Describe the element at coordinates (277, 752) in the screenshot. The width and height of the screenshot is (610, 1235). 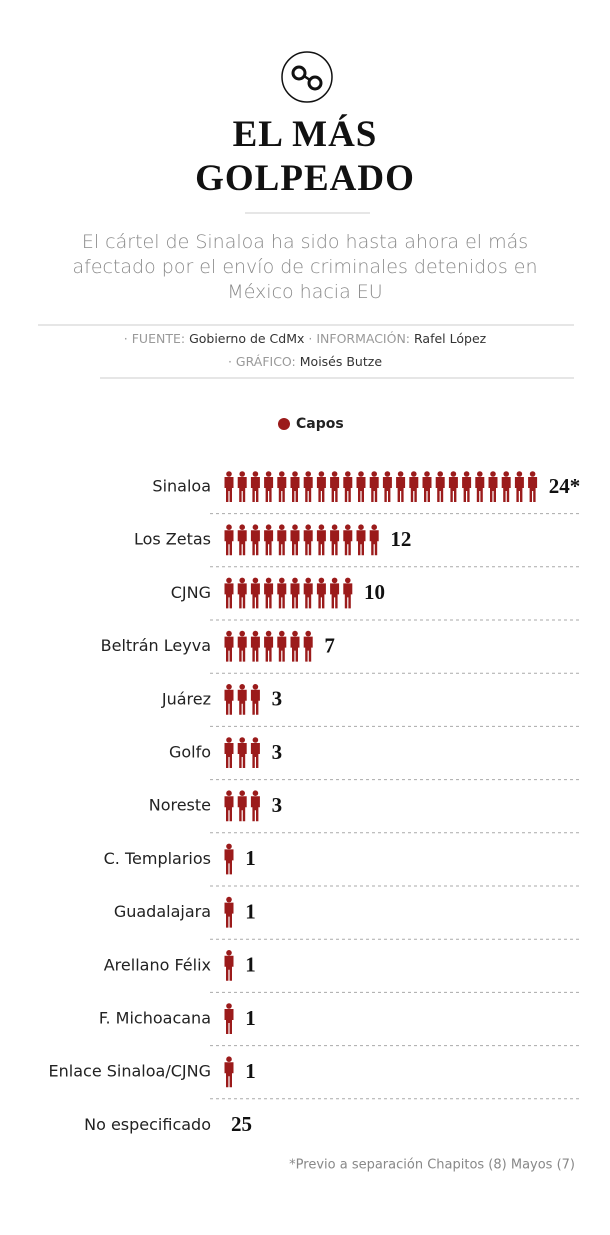
I see `value-label: 3` at that location.